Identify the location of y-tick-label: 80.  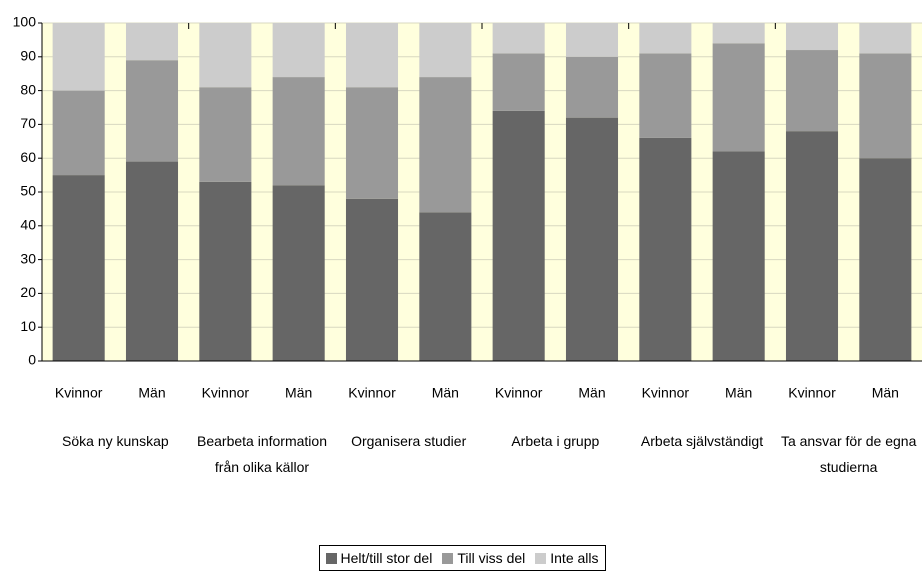
(28, 89).